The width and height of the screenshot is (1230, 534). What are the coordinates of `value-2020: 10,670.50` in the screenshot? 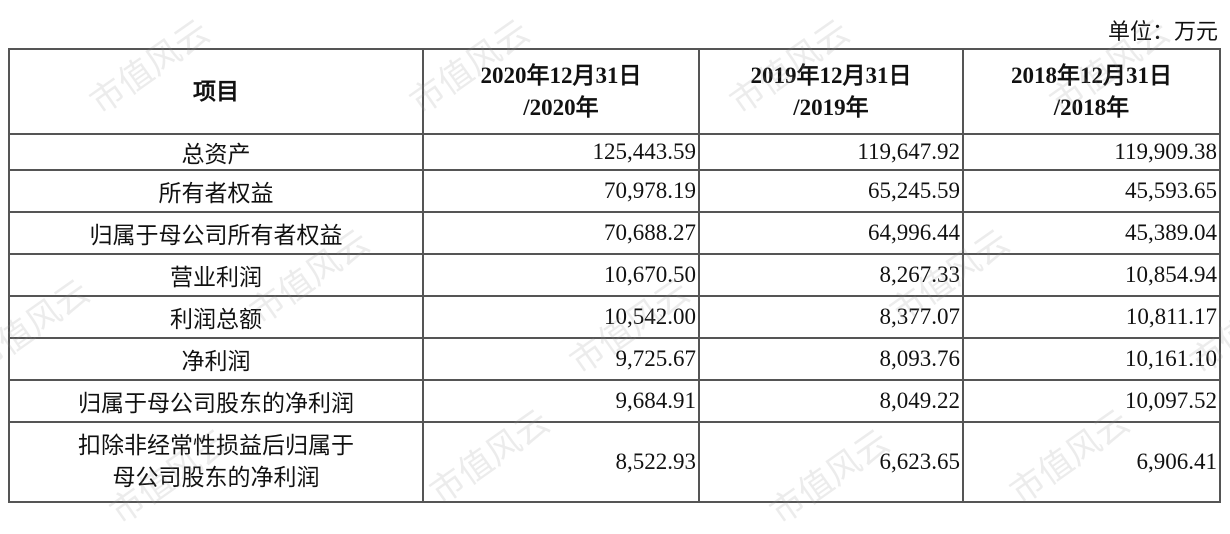 It's located at (561, 275).